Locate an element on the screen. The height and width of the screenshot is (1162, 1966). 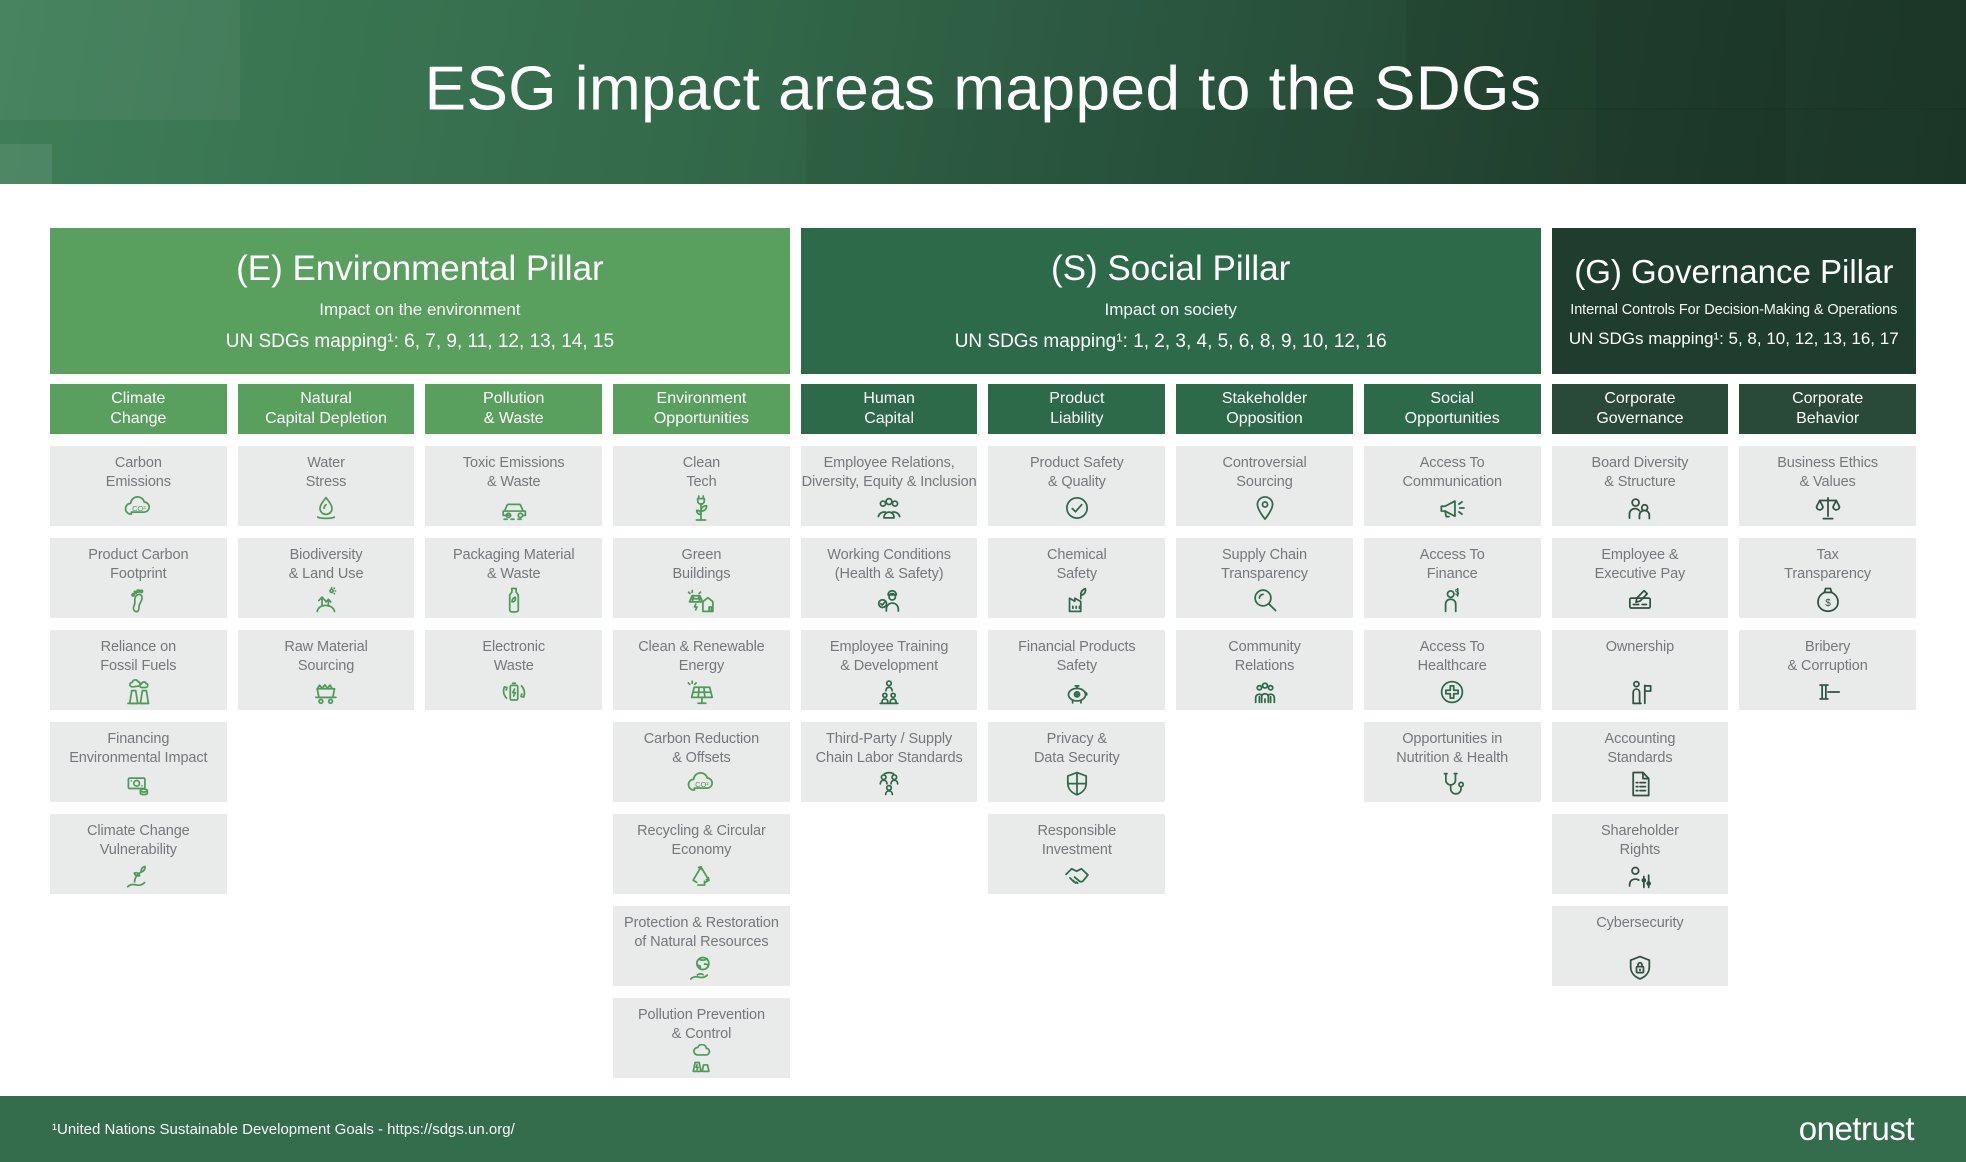
worker-check-icon is located at coordinates (889, 600).